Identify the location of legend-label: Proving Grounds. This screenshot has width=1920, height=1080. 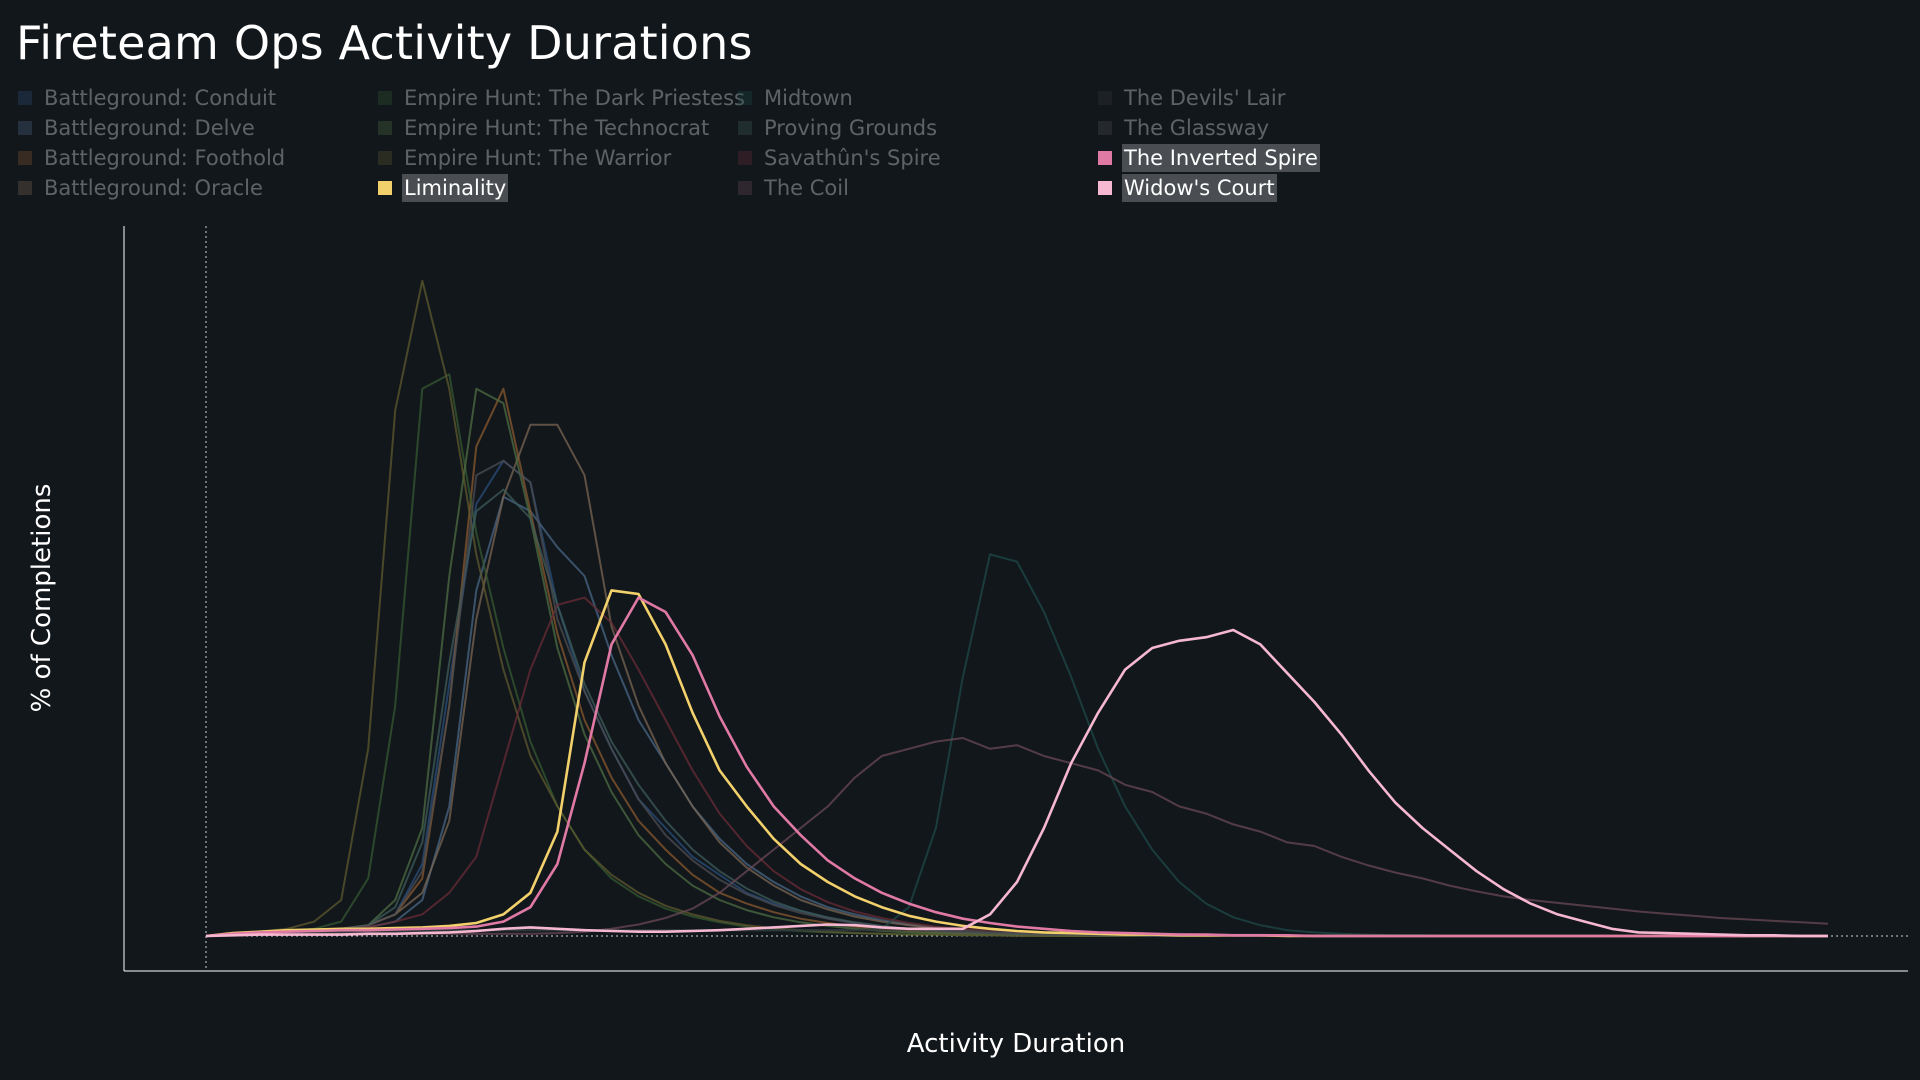
(851, 128).